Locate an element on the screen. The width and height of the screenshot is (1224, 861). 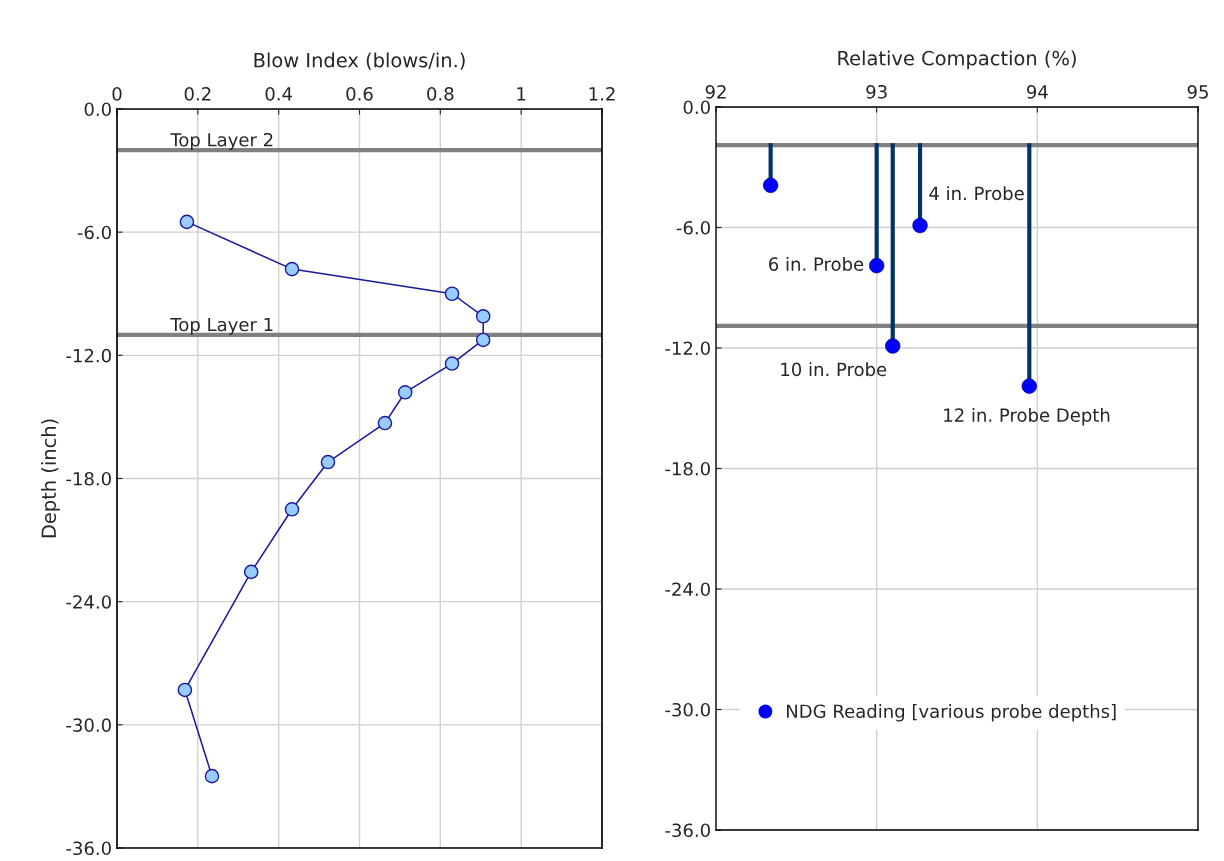
x-tick-label: 92 is located at coordinates (715, 91).